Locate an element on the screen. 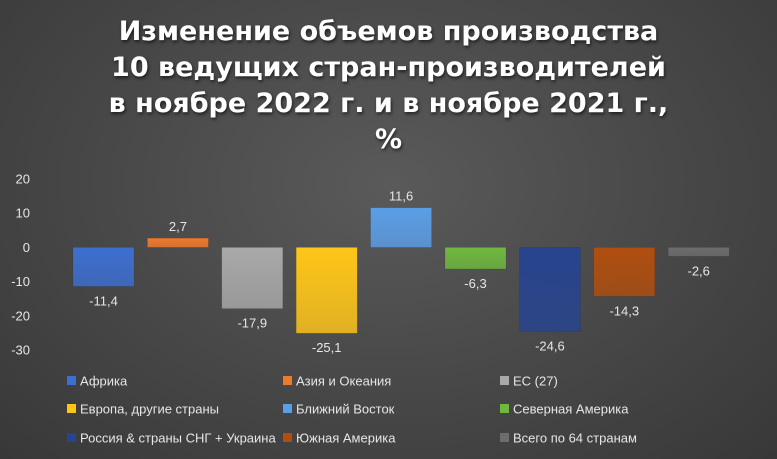 Image resolution: width=777 pixels, height=459 pixels. bar-азия-и-океания is located at coordinates (178, 242).